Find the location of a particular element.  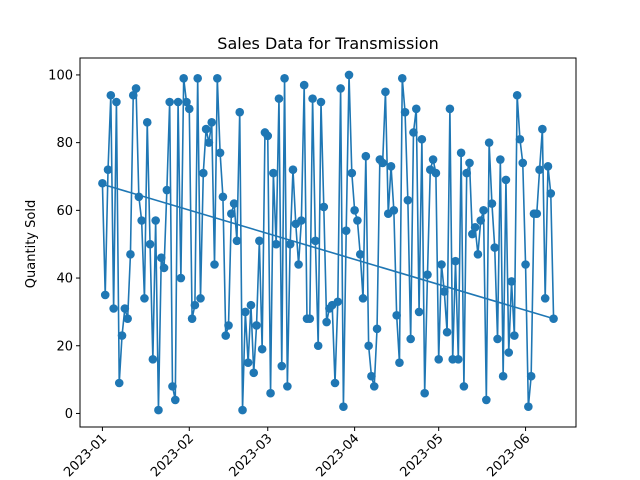

x-tick-label: 2023-01 is located at coordinates (85, 455).